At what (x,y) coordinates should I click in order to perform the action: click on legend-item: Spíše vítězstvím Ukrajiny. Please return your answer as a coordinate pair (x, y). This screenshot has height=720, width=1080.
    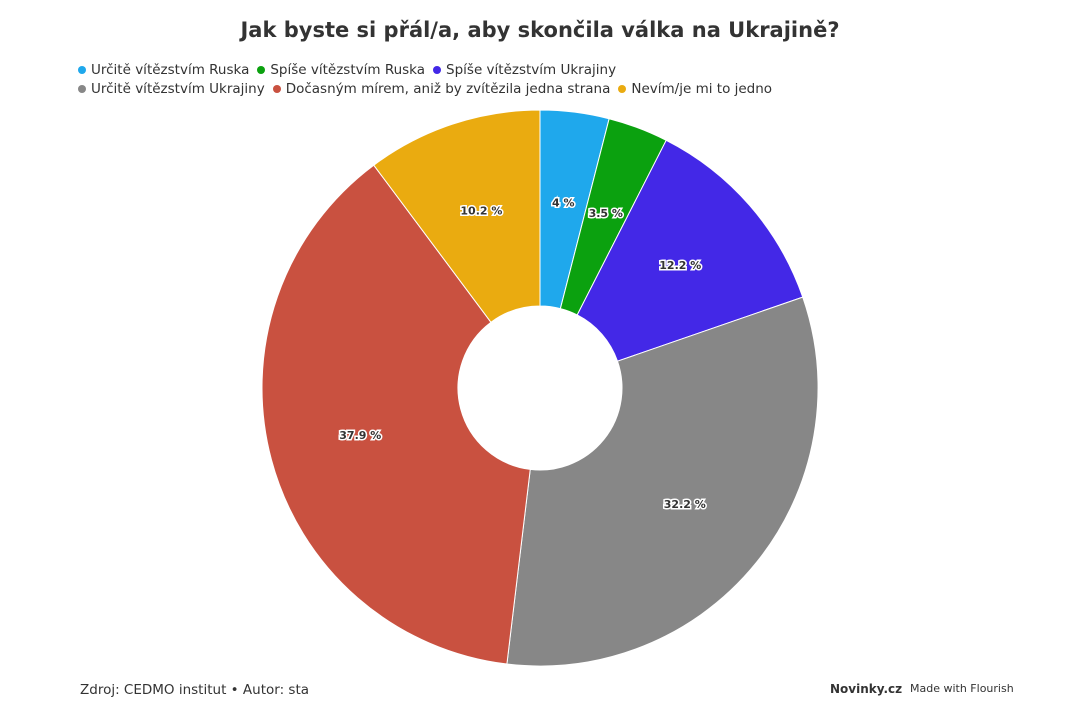
    Looking at the image, I should click on (524, 70).